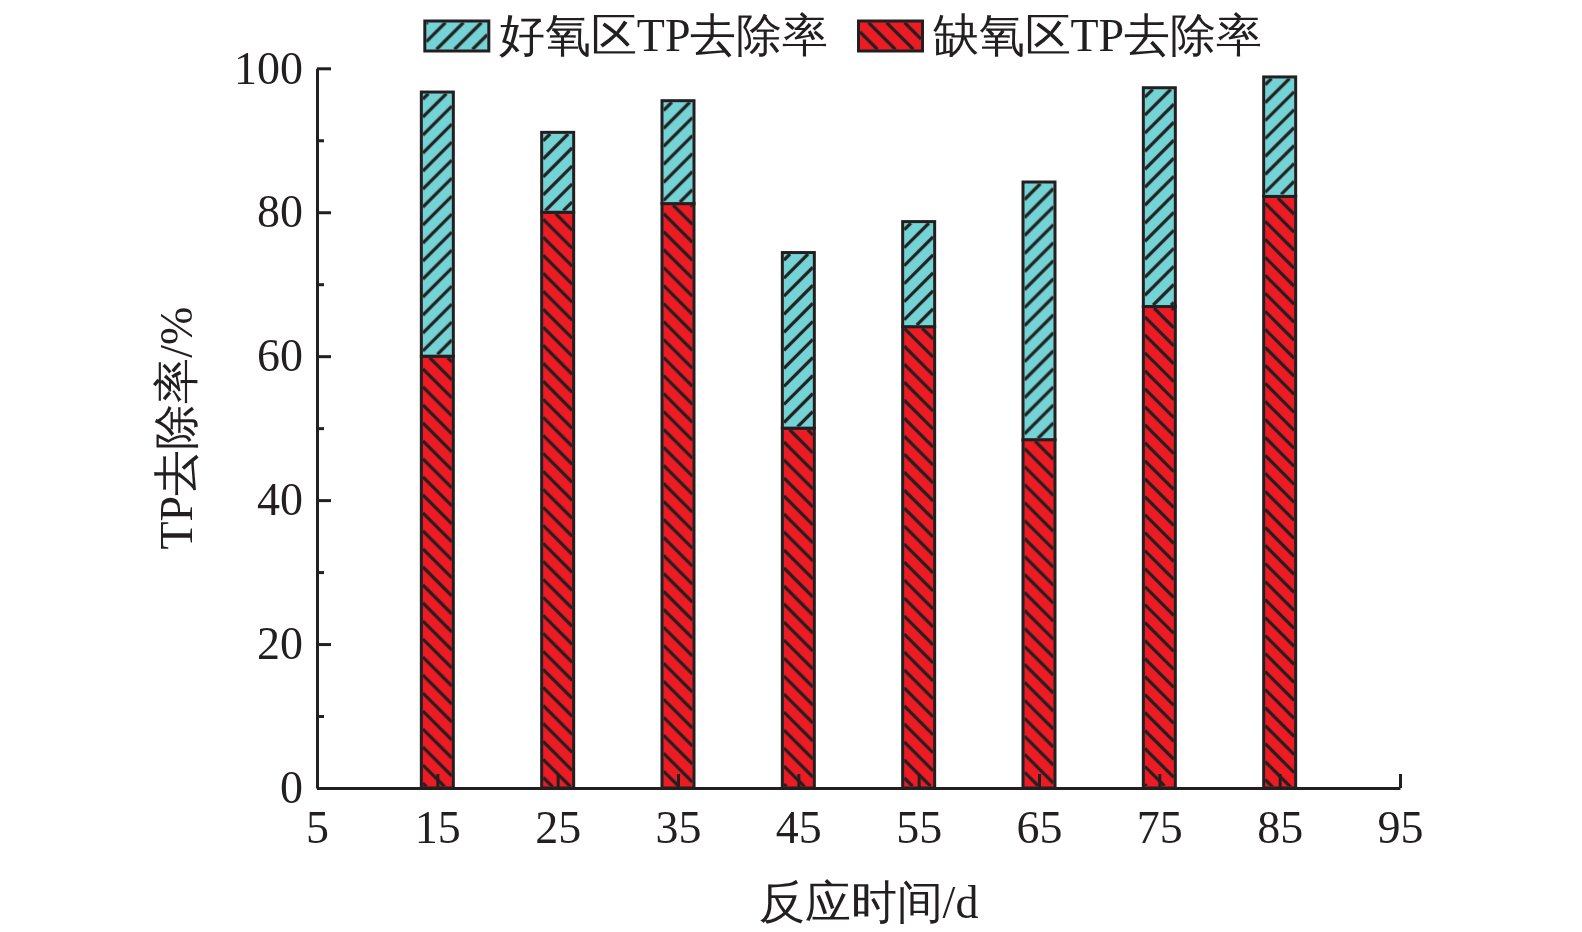 This screenshot has width=1582, height=932. What do you see at coordinates (1400, 827) in the screenshot?
I see `x-tick-label: 95` at bounding box center [1400, 827].